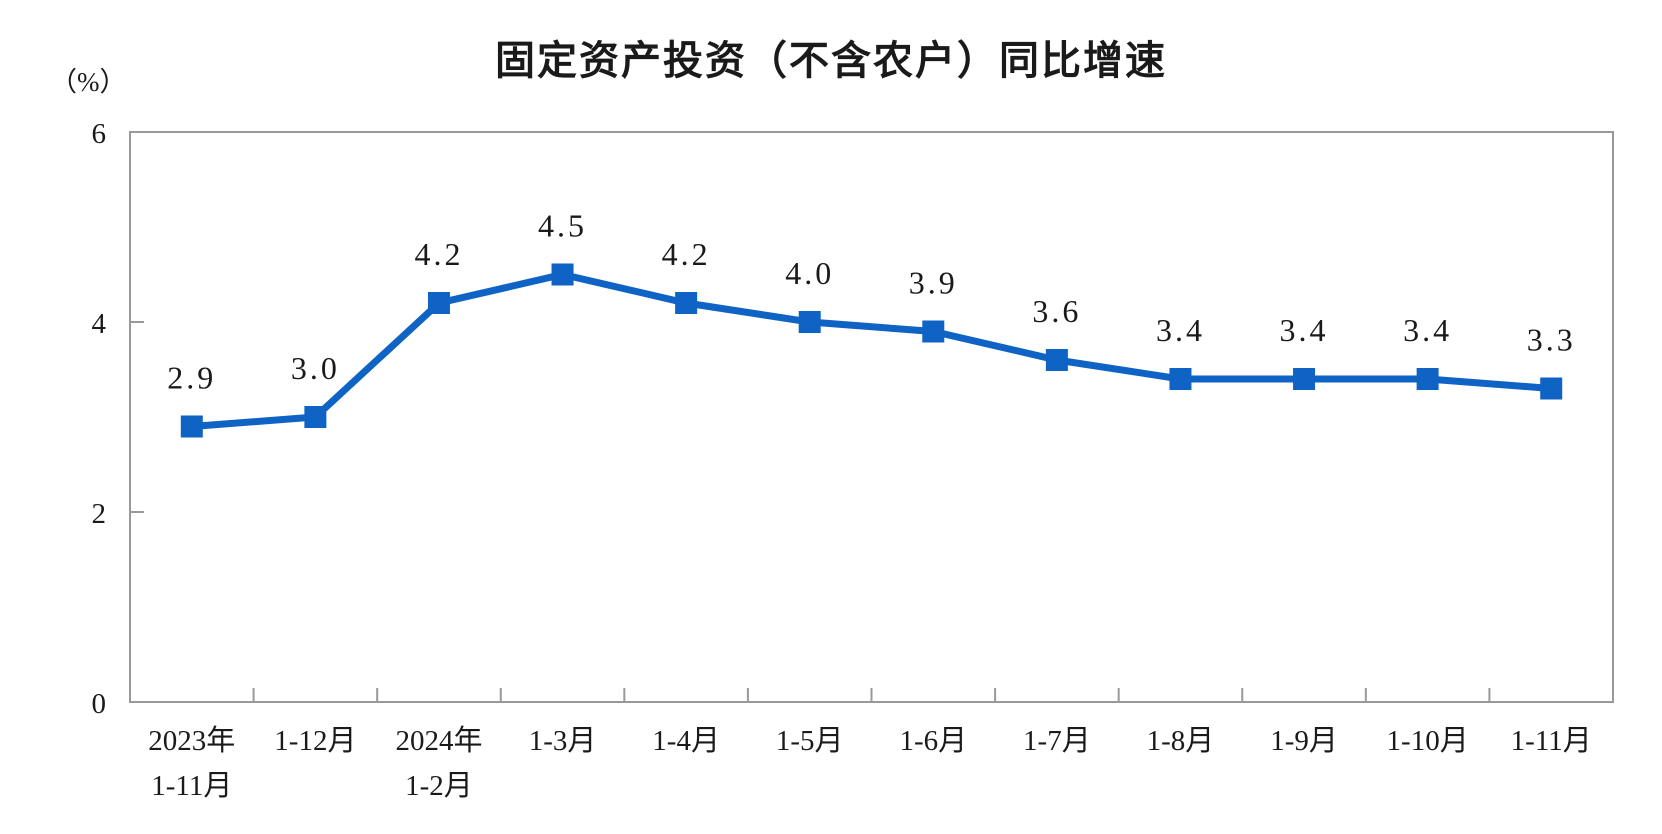 This screenshot has width=1662, height=834. What do you see at coordinates (1551, 340) in the screenshot?
I see `data-point-label: 3.3` at bounding box center [1551, 340].